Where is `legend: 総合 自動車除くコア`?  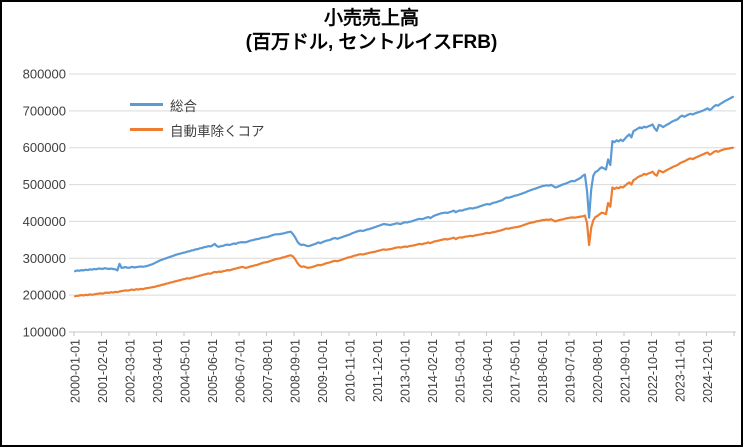 legend: 総合 自動車除くコア is located at coordinates (197, 117).